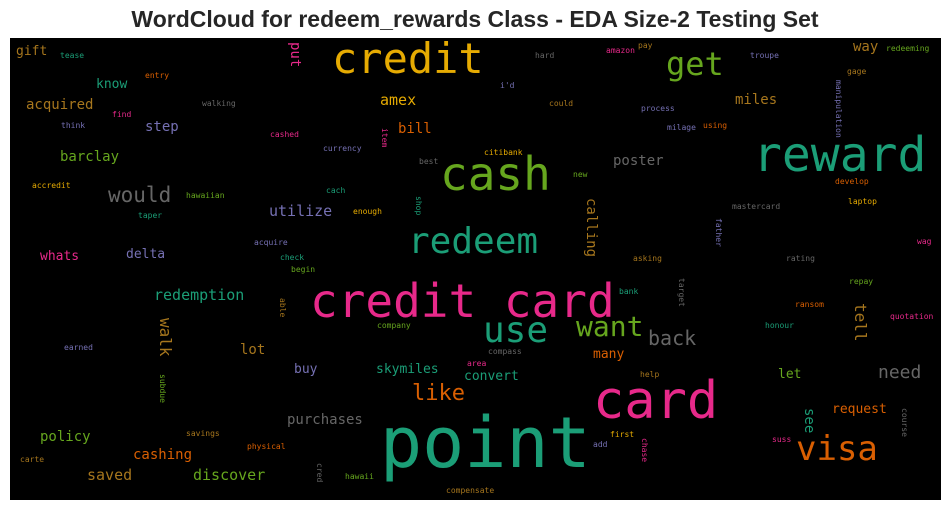  I want to click on word-bill: bill, so click(415, 129).